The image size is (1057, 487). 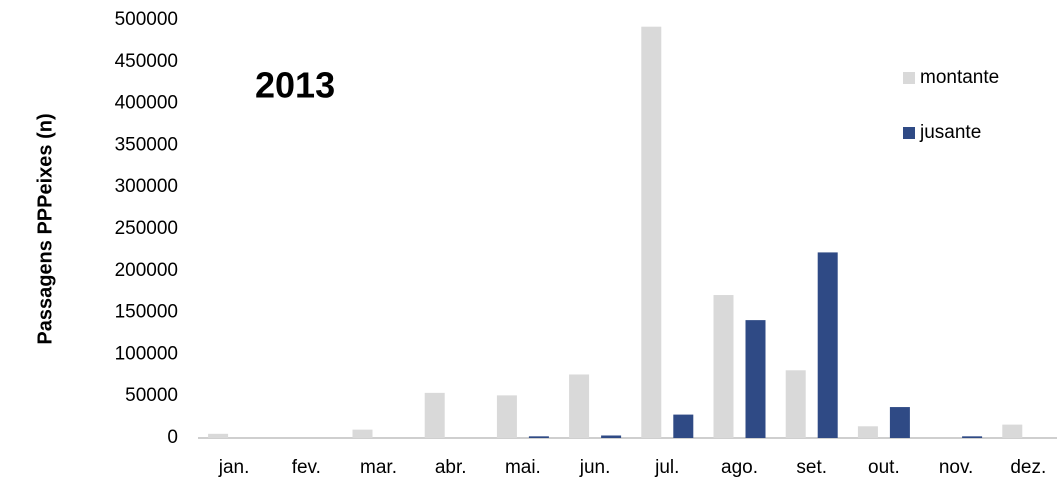 What do you see at coordinates (523, 467) in the screenshot?
I see `x-tick-label: mai.` at bounding box center [523, 467].